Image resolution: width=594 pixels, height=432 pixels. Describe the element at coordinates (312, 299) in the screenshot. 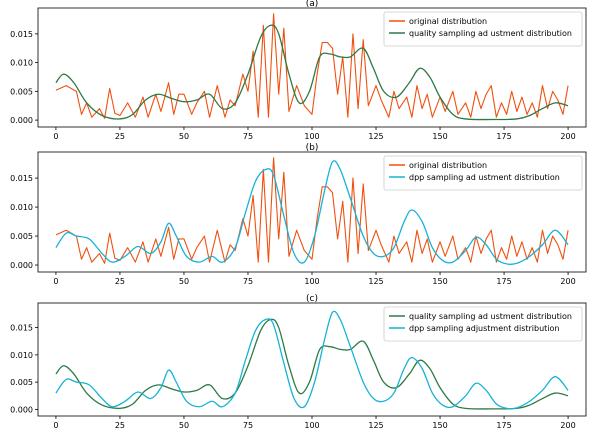

I see `panel-title: (c)` at that location.